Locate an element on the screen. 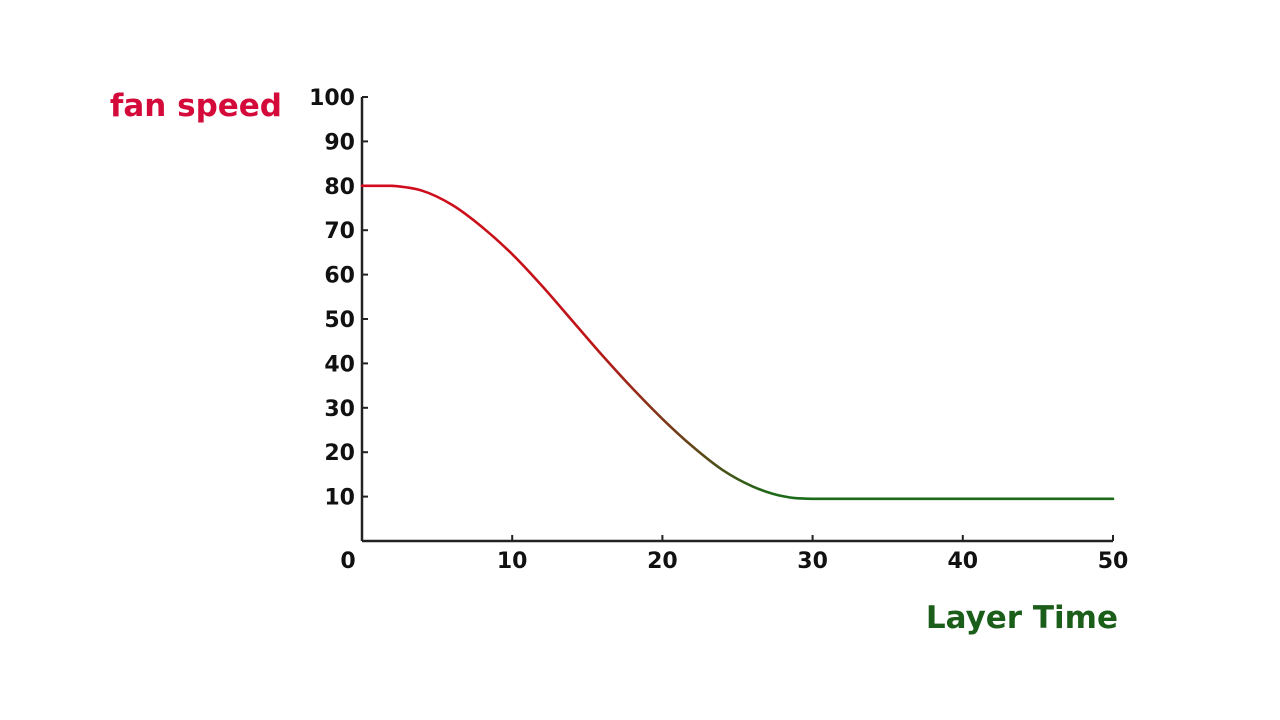 The width and height of the screenshot is (1280, 720). y-tick-label: 10 is located at coordinates (339, 498).